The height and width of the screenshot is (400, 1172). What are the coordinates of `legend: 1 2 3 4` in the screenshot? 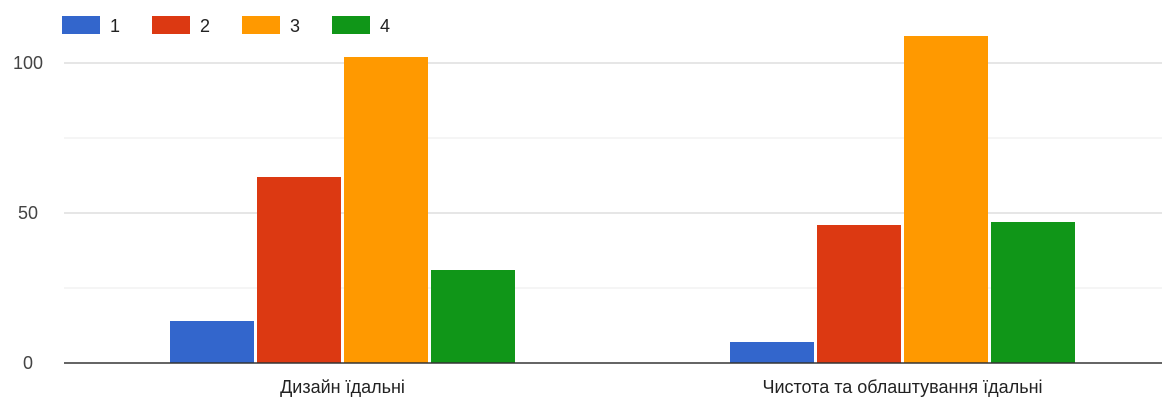 It's located at (226, 26).